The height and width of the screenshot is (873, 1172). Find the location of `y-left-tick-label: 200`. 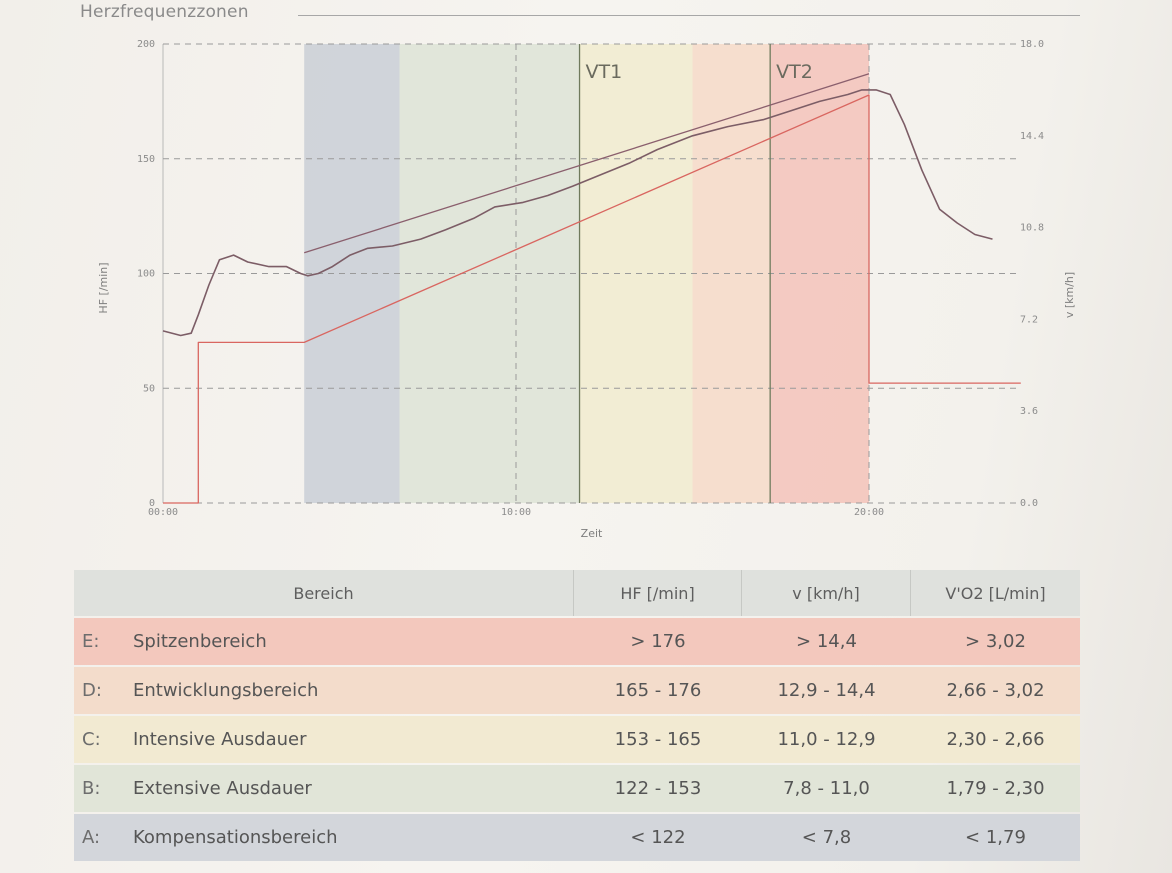

y-left-tick-label: 200 is located at coordinates (146, 44).